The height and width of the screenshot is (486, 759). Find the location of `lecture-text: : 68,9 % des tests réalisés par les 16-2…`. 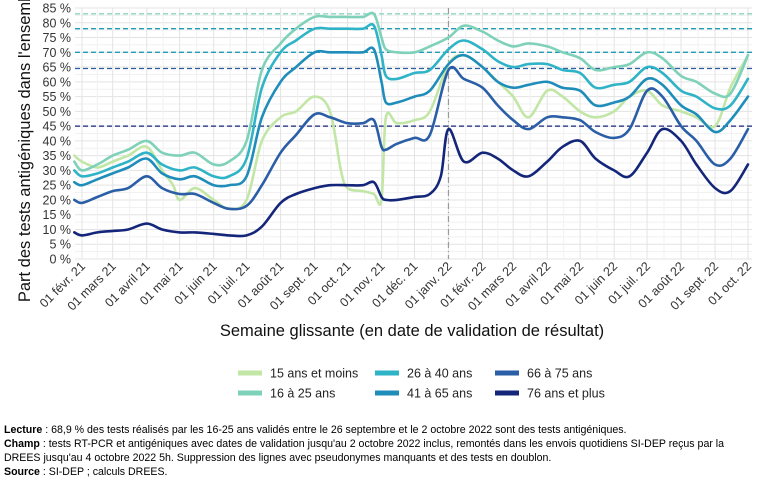

lecture-text: : 68,9 % des tests réalisés par les 16-2… is located at coordinates (334, 430).